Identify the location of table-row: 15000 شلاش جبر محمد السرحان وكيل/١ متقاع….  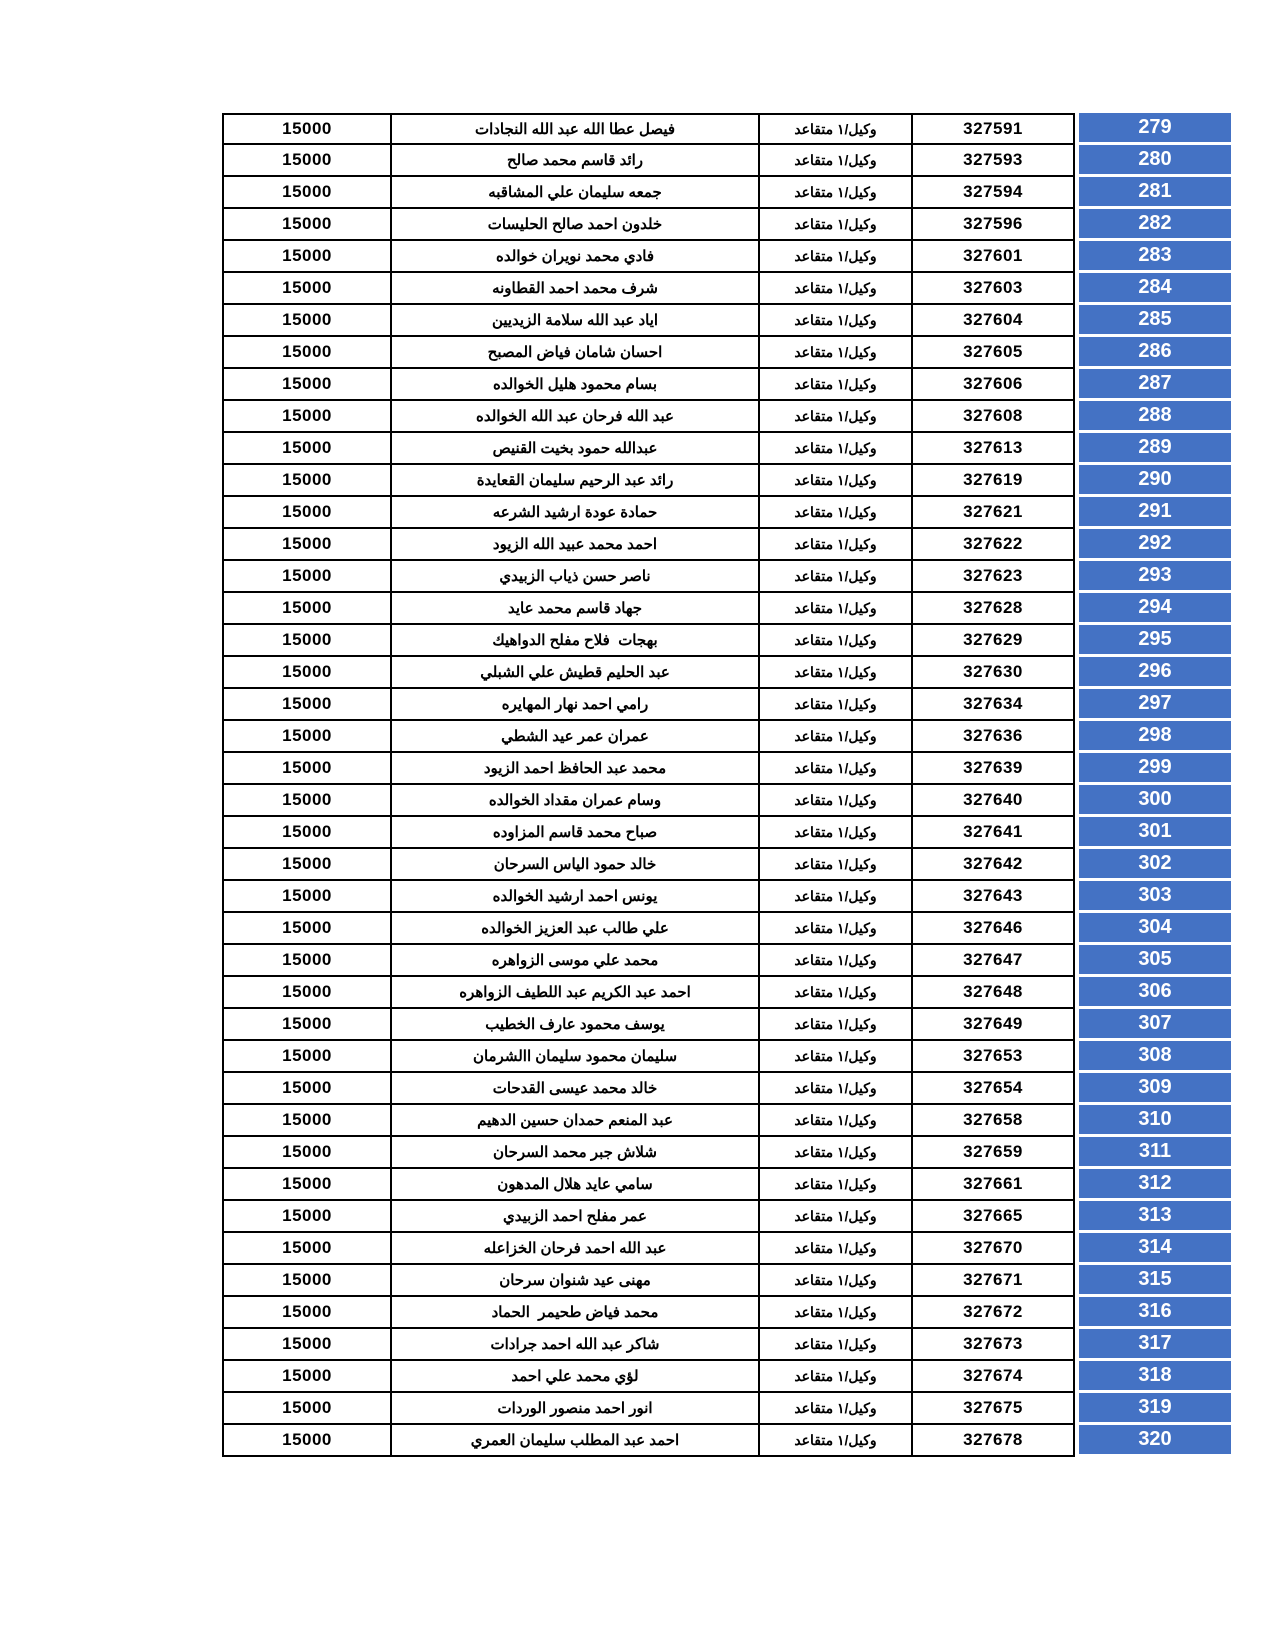
(726, 1153).